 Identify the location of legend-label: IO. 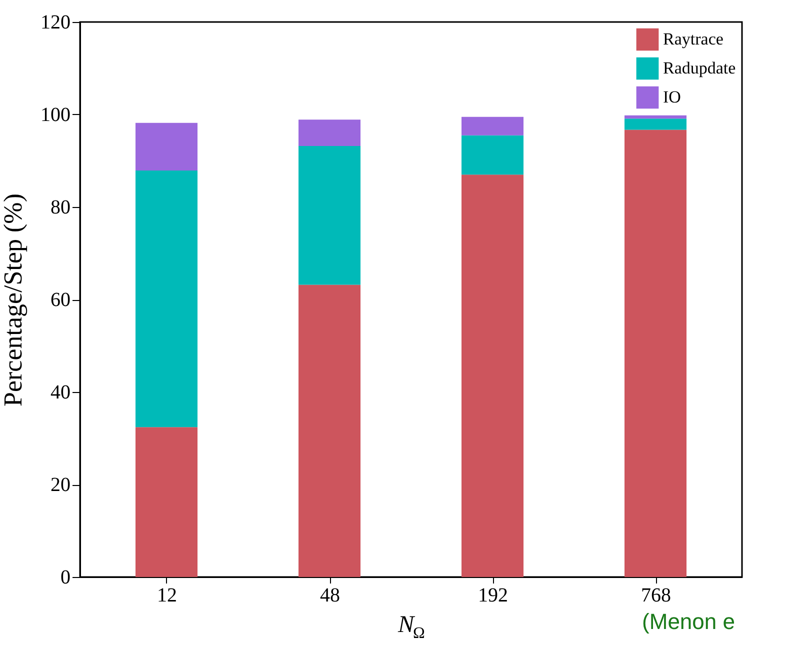
(672, 97).